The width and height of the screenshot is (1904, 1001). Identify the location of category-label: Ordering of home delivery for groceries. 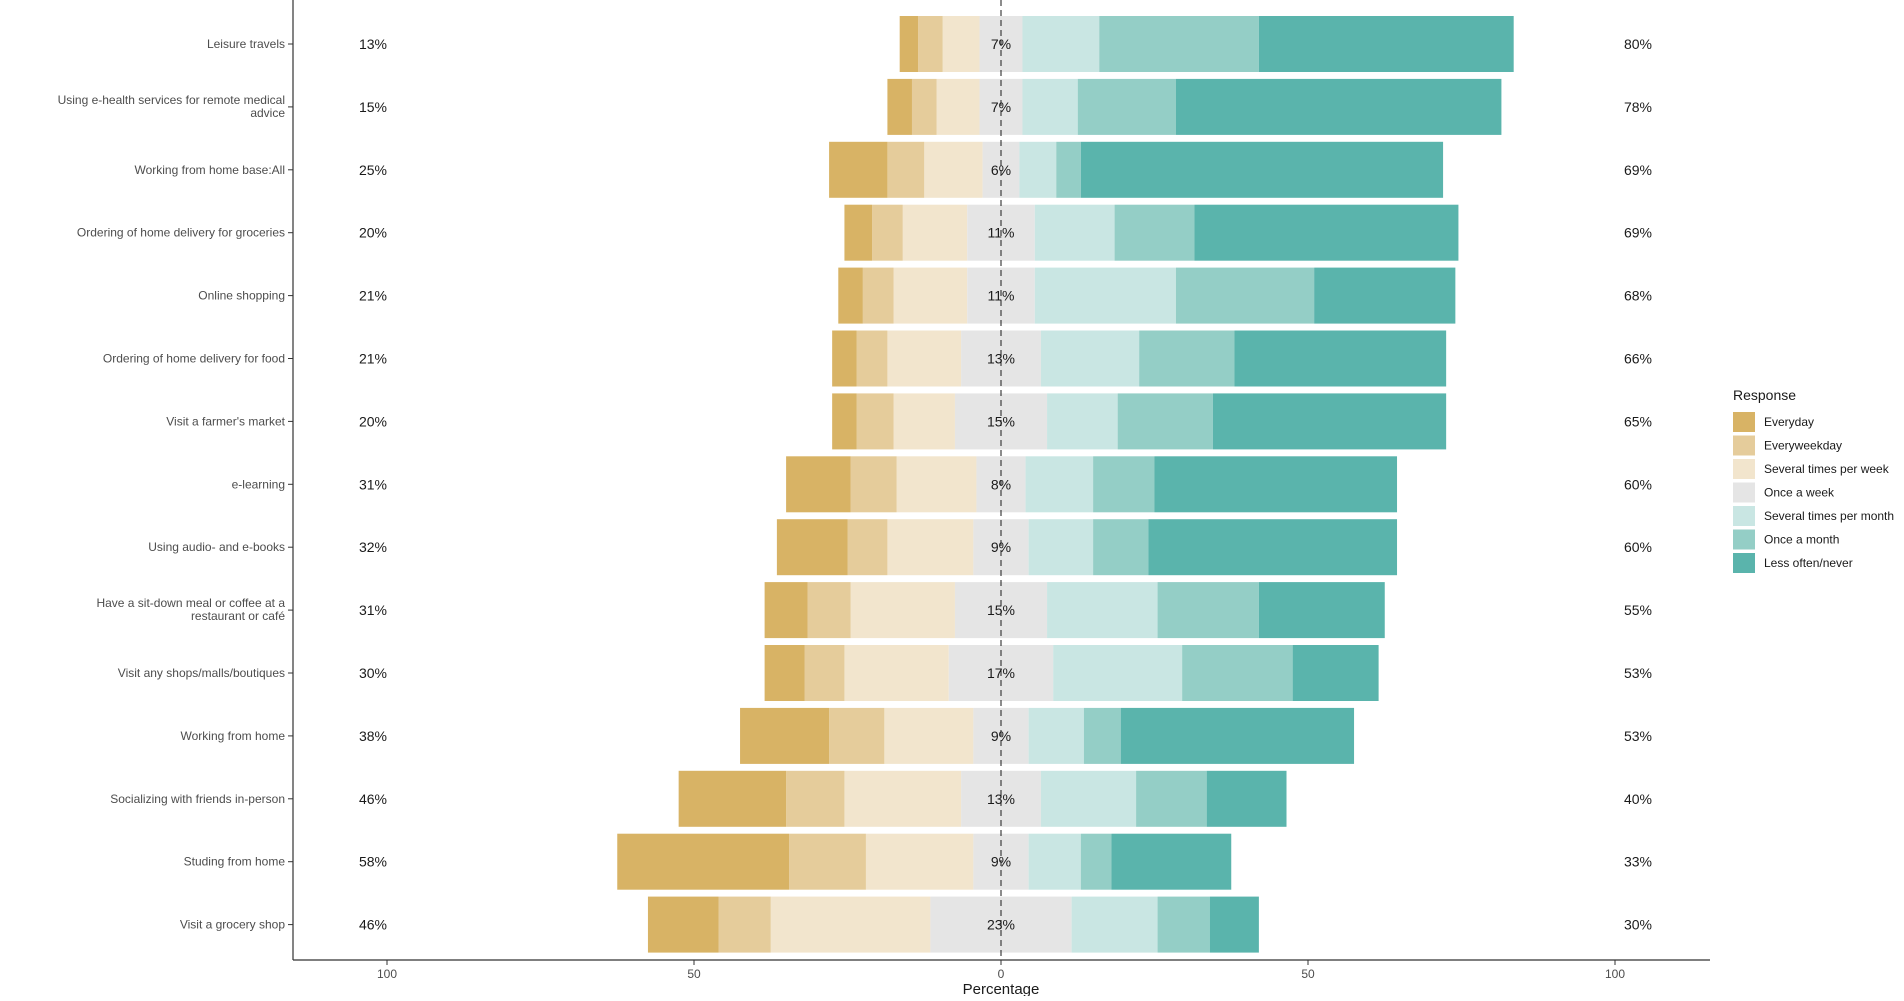
(181, 233).